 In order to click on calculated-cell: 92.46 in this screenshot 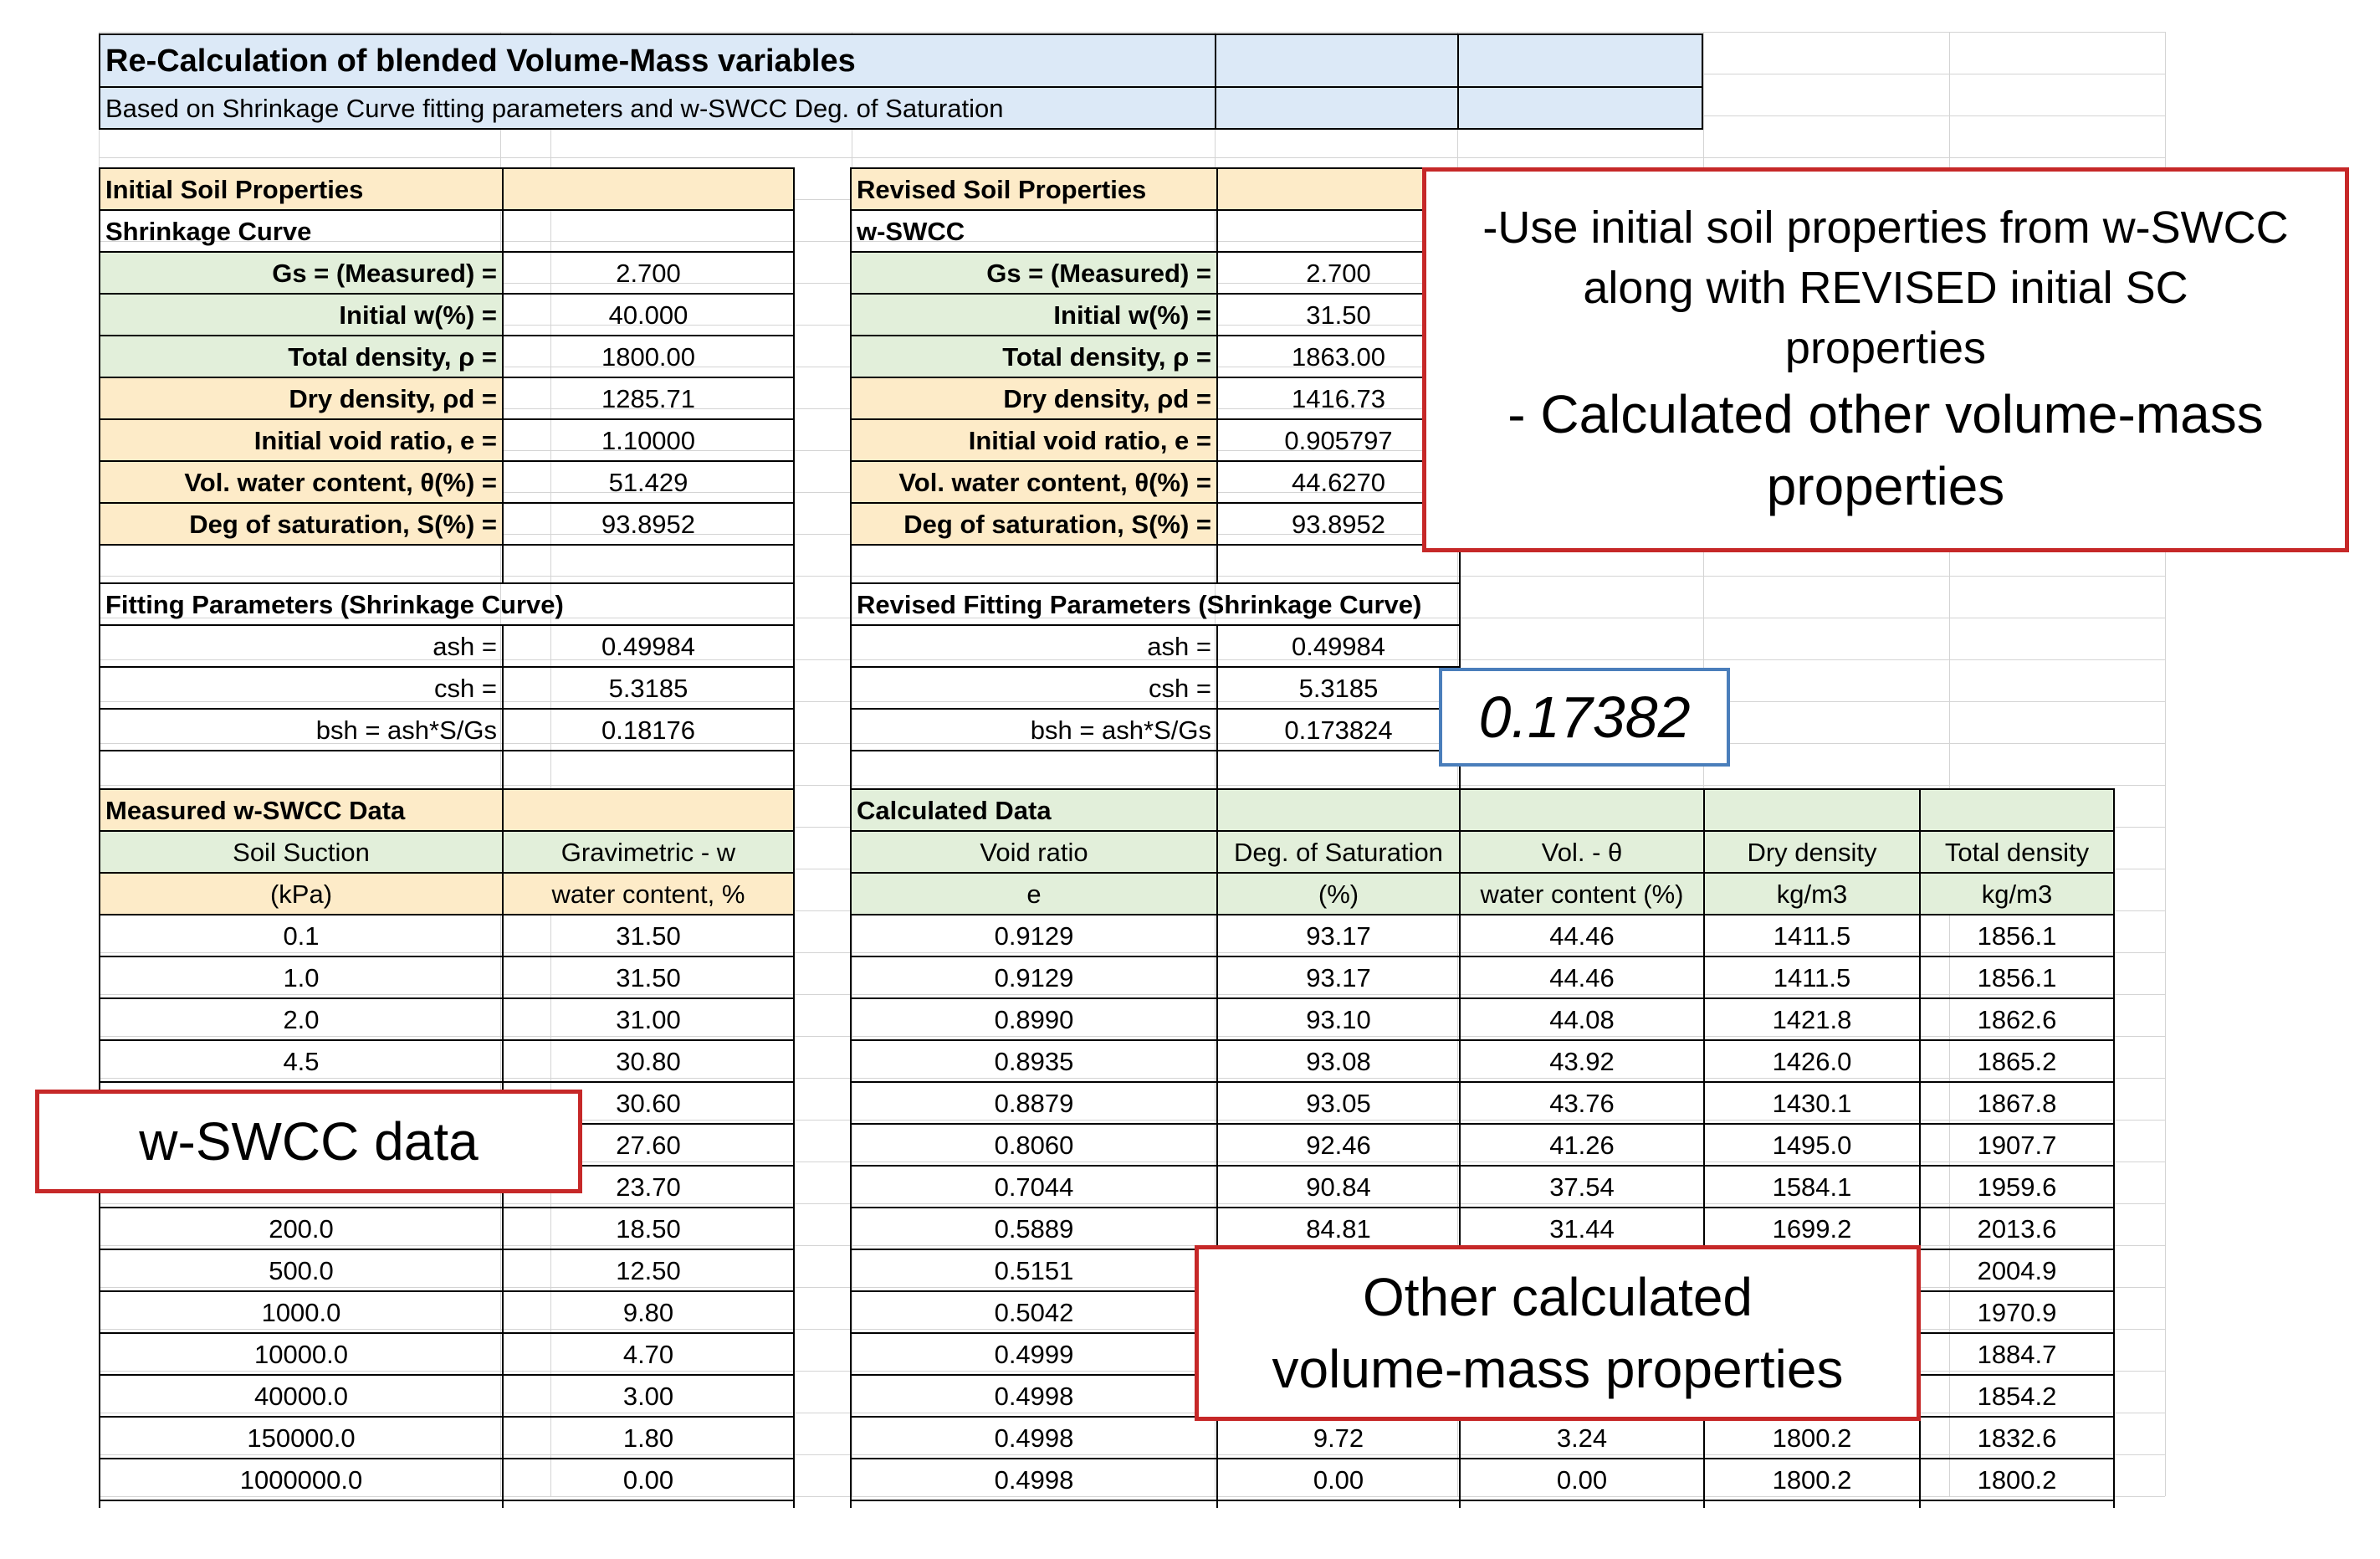, I will do `click(1338, 1145)`.